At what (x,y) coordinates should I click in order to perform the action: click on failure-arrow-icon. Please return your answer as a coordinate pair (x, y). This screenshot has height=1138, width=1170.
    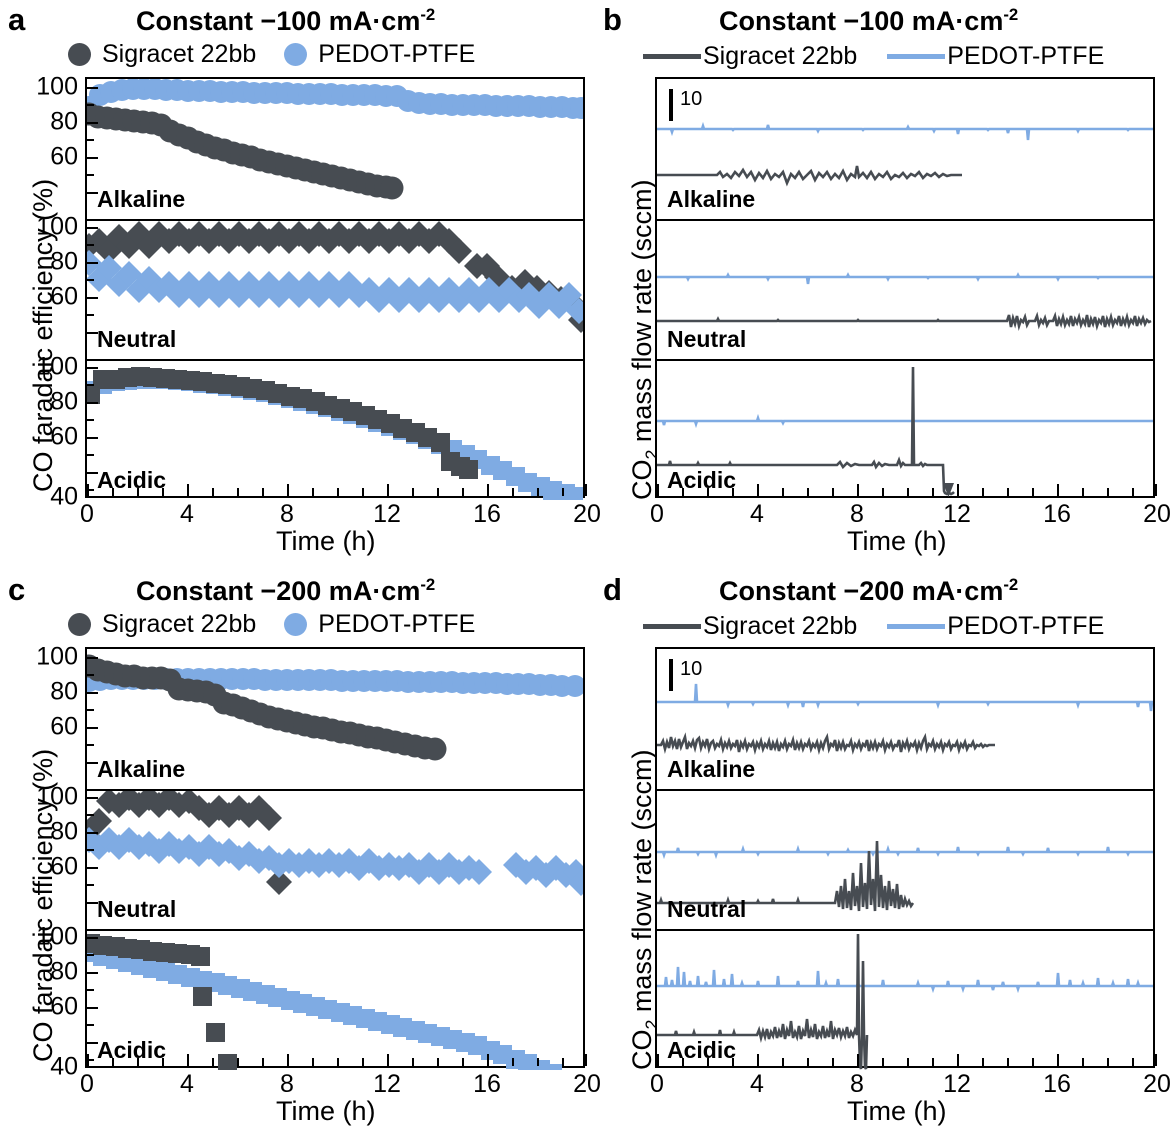
    Looking at the image, I should click on (948, 490).